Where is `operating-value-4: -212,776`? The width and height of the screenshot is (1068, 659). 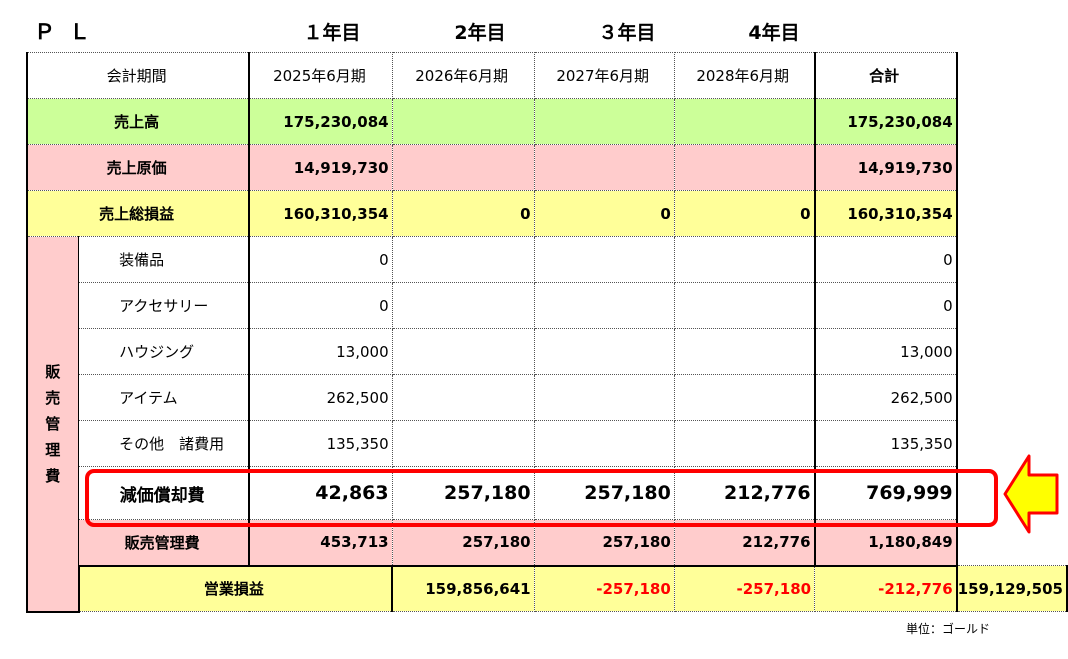
operating-value-4: -212,776 is located at coordinates (886, 588).